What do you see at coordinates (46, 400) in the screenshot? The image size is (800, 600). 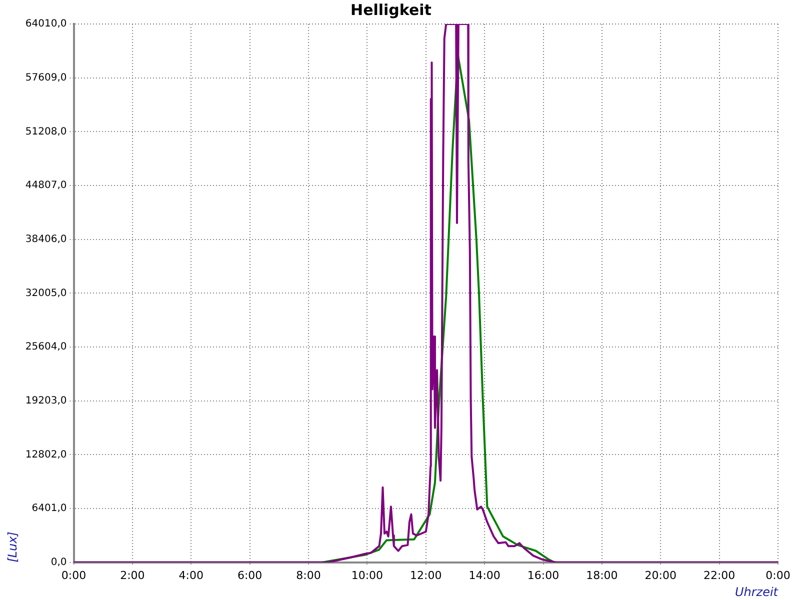 I see `y-tick-label: 19203,0` at bounding box center [46, 400].